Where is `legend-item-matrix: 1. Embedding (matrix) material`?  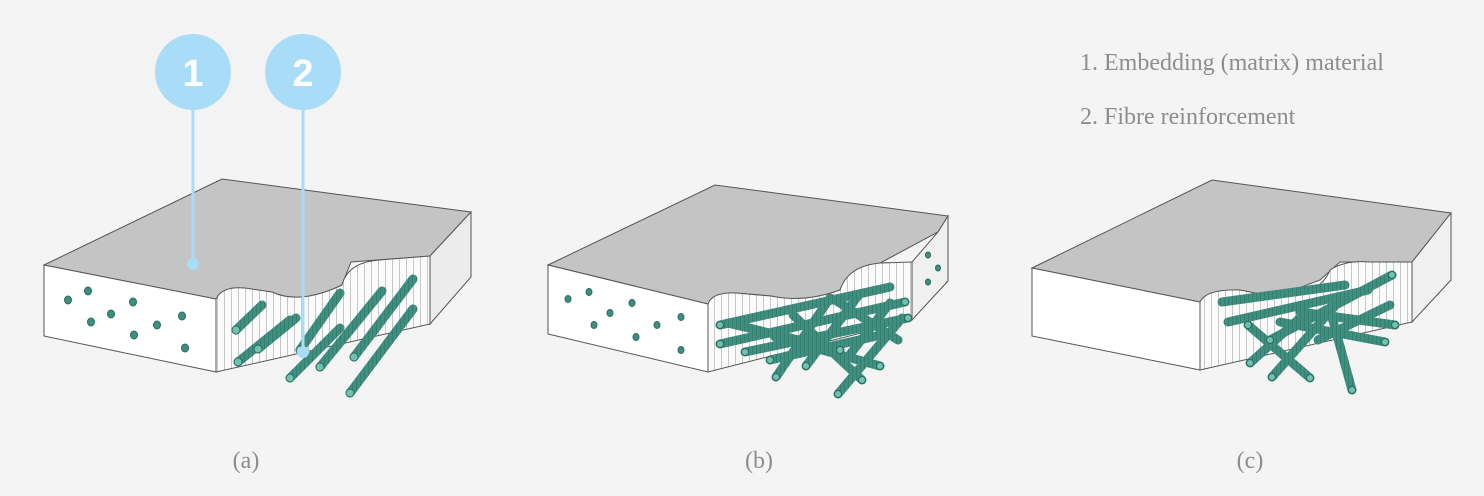
legend-item-matrix: 1. Embedding (matrix) material is located at coordinates (1232, 63).